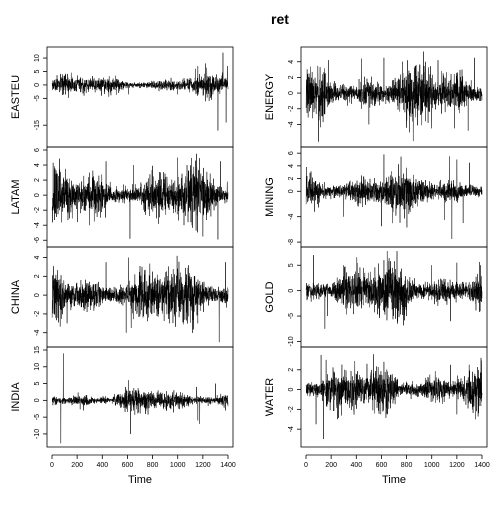  I want to click on ytick-label-energy: -4, so click(291, 124).